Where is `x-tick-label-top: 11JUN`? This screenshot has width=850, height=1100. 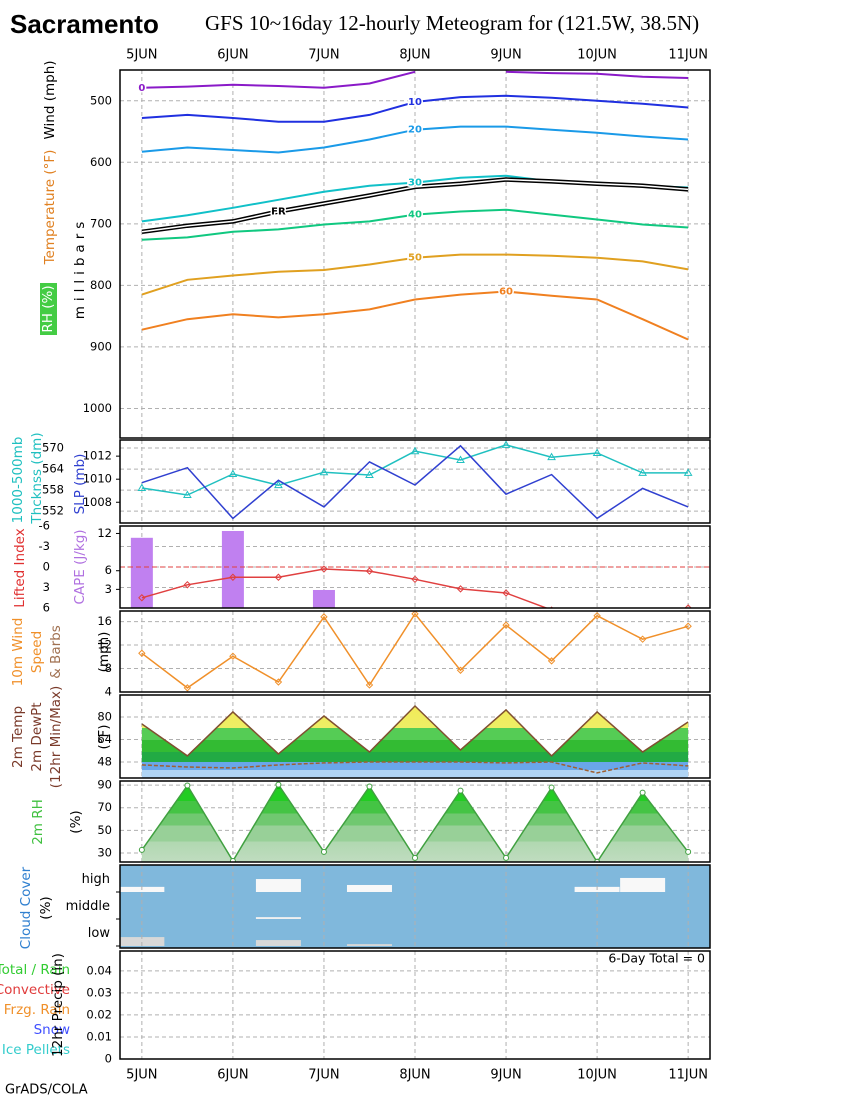 x-tick-label-top: 11JUN is located at coordinates (688, 55).